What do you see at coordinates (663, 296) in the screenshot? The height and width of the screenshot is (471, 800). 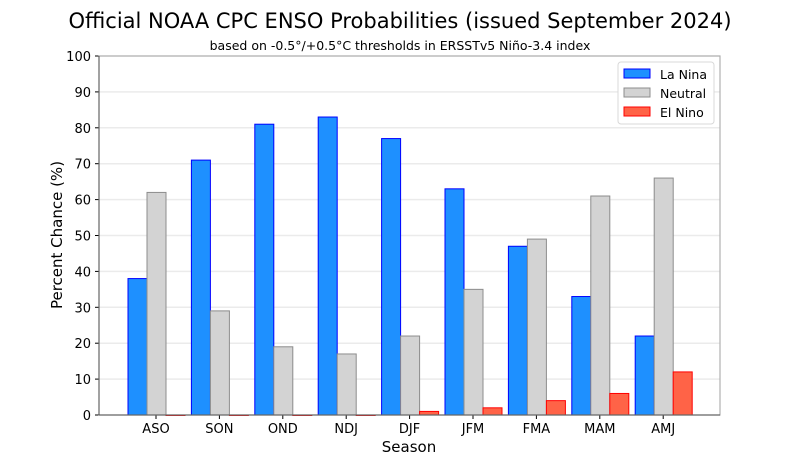 I see `bar-neutral-amj` at bounding box center [663, 296].